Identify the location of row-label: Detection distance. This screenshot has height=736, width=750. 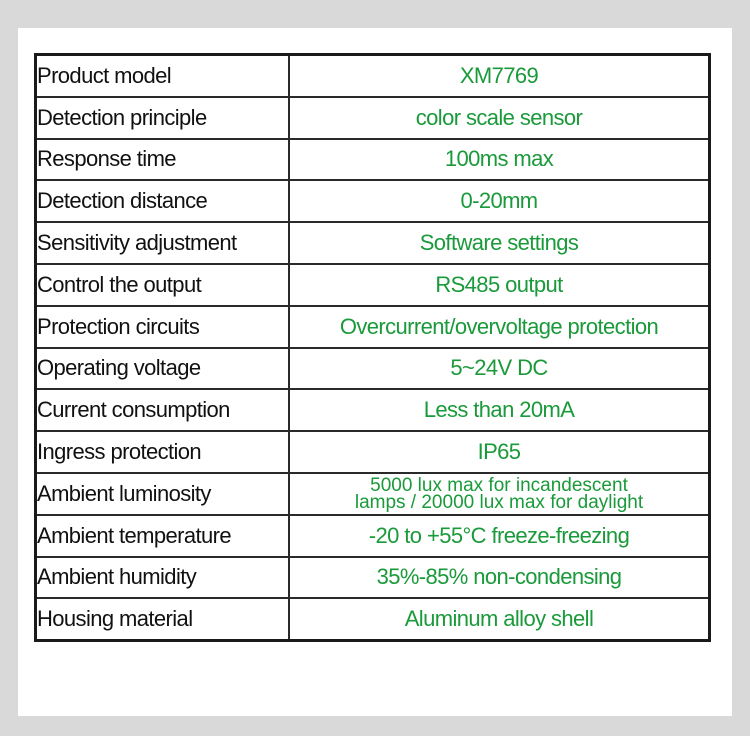
(162, 201).